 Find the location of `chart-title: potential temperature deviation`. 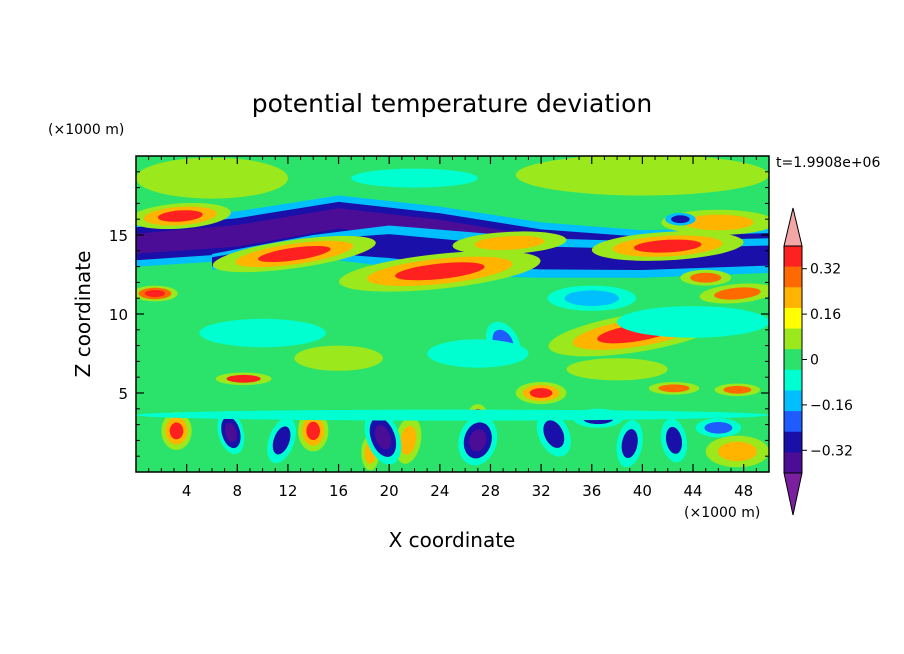

chart-title: potential temperature deviation is located at coordinates (452, 103).